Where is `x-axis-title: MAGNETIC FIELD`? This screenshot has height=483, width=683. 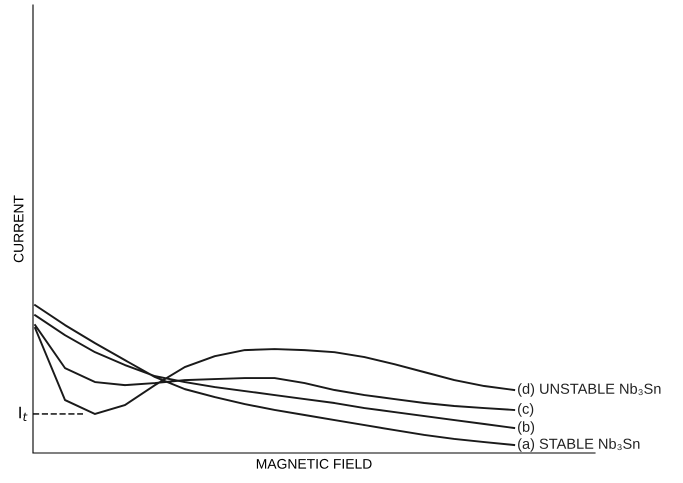 x-axis-title: MAGNETIC FIELD is located at coordinates (314, 463).